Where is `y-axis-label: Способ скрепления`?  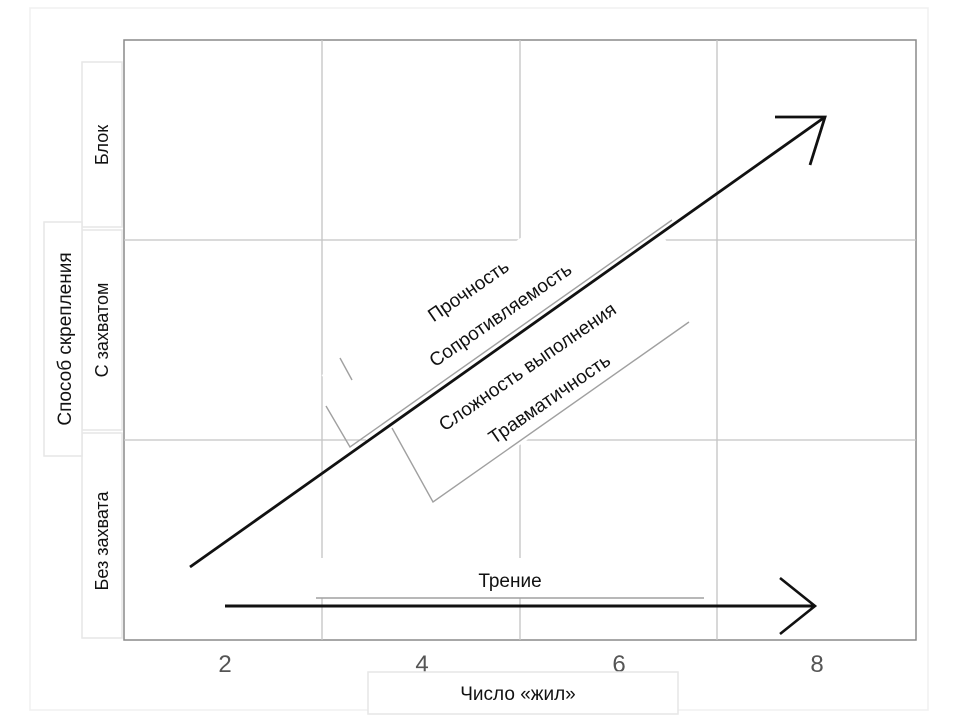
y-axis-label: Способ скрепления is located at coordinates (65, 338).